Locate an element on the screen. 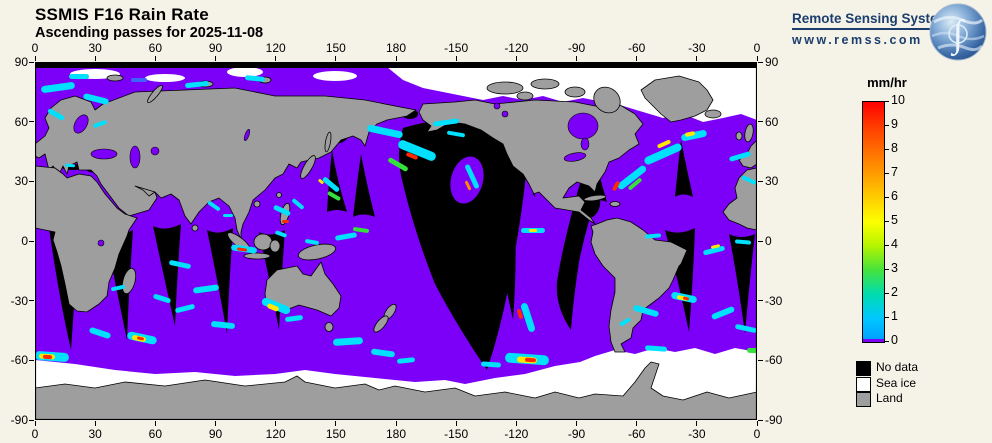  lon-label-bottom: -150 is located at coordinates (456, 434).